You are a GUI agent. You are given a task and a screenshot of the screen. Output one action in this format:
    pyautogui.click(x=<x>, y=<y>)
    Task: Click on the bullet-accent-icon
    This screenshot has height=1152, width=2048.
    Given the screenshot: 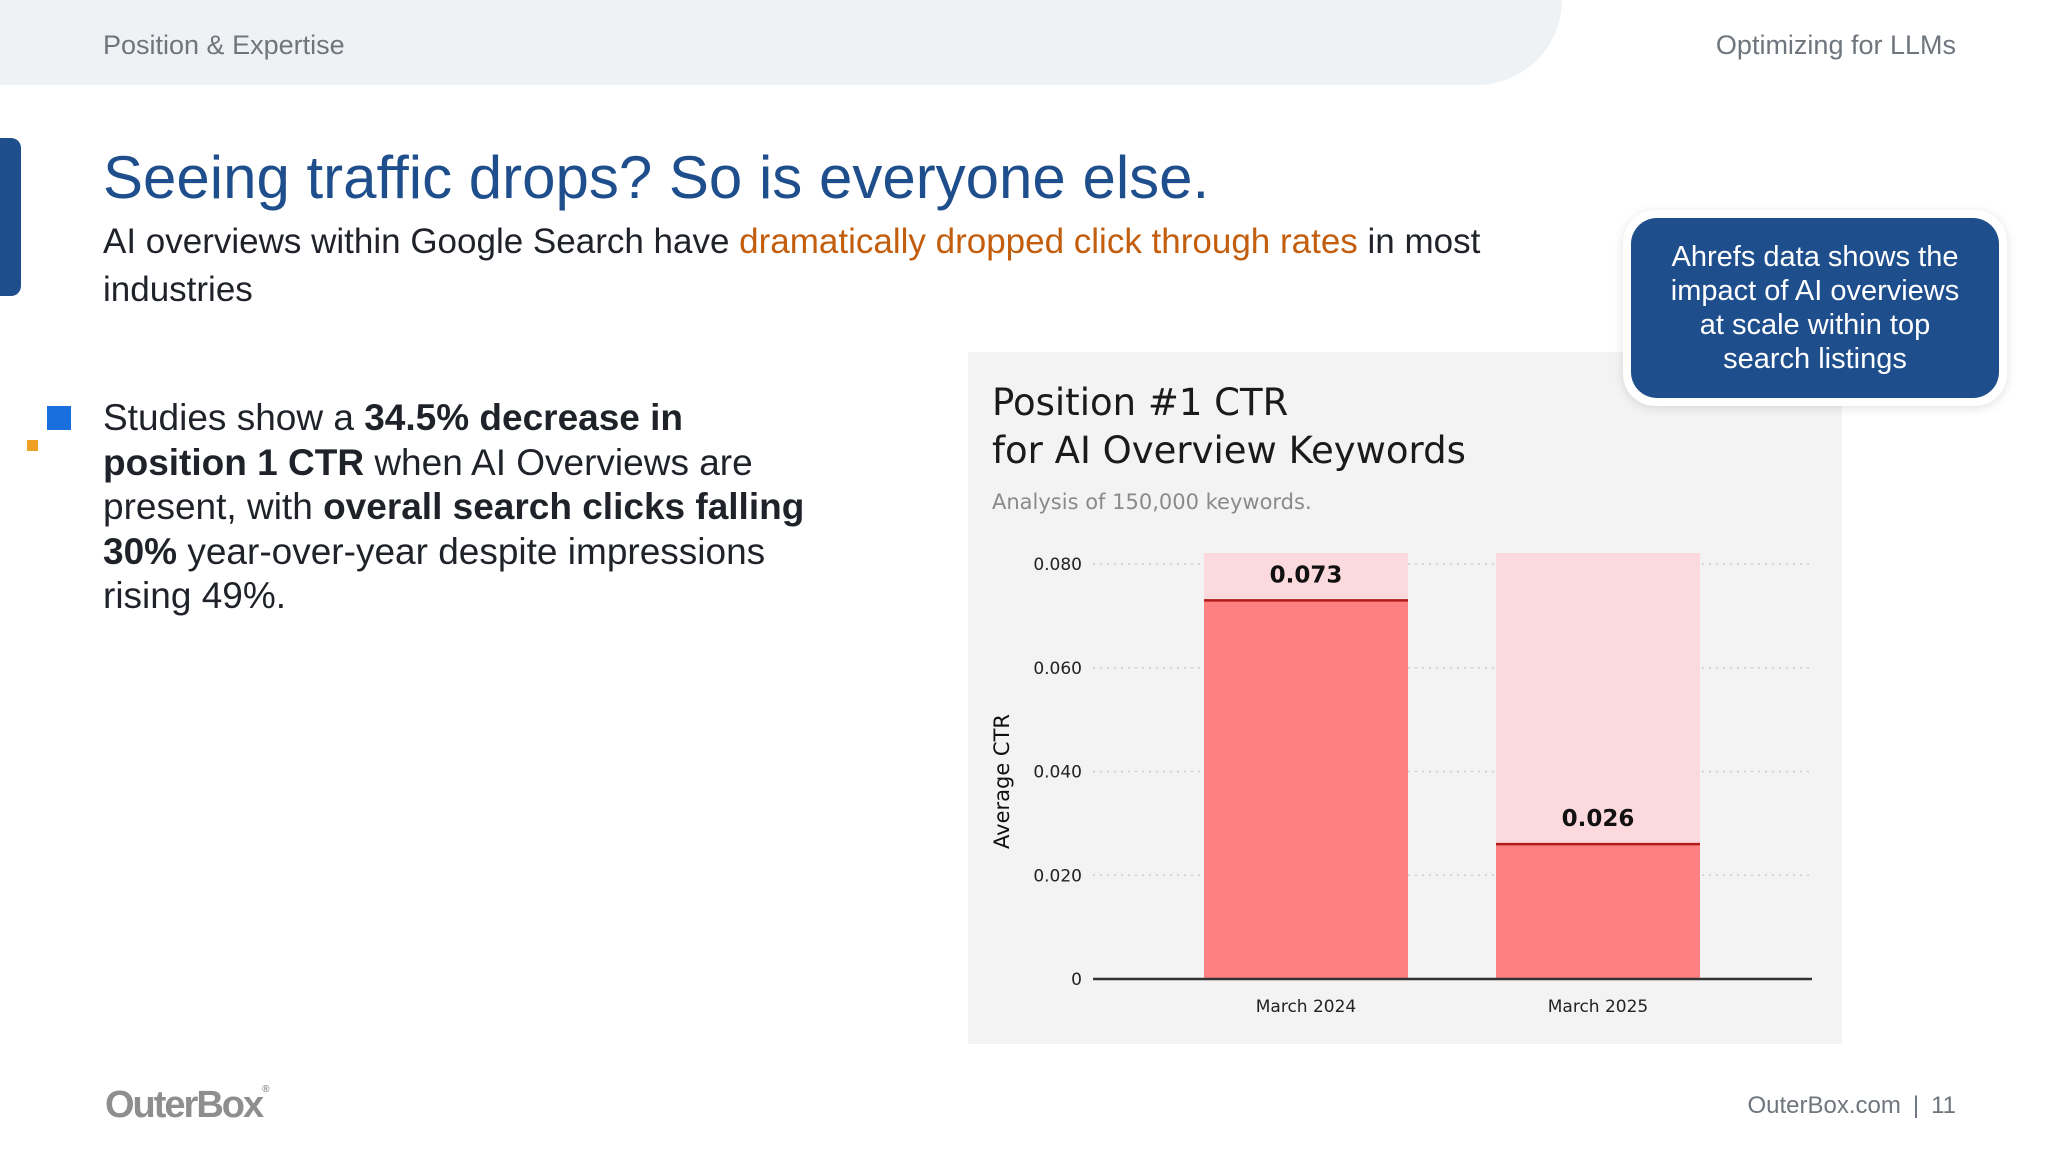 What is the action you would take?
    pyautogui.click(x=32, y=445)
    